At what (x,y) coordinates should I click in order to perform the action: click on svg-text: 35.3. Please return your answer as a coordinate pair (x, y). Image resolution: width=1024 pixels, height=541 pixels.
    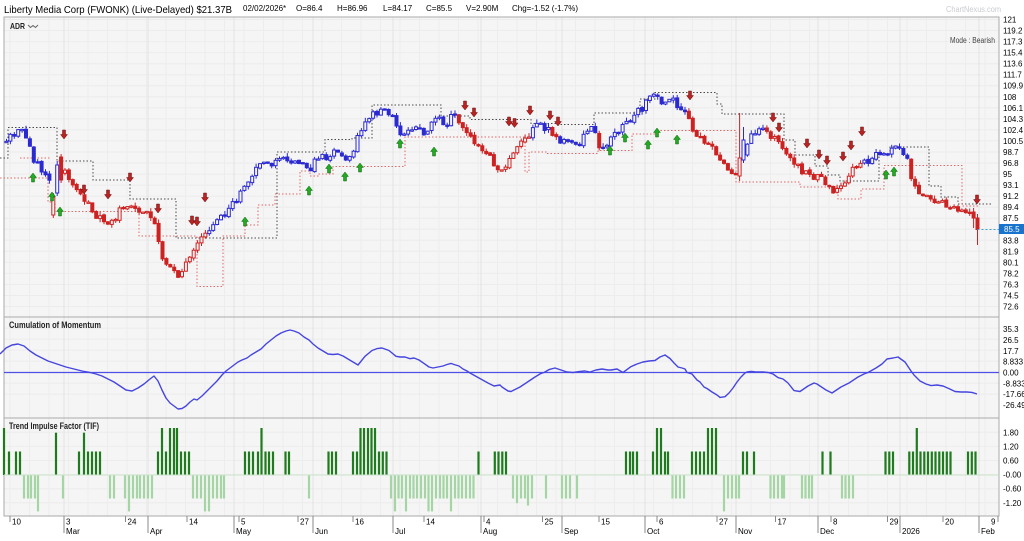
    Looking at the image, I should click on (1011, 329).